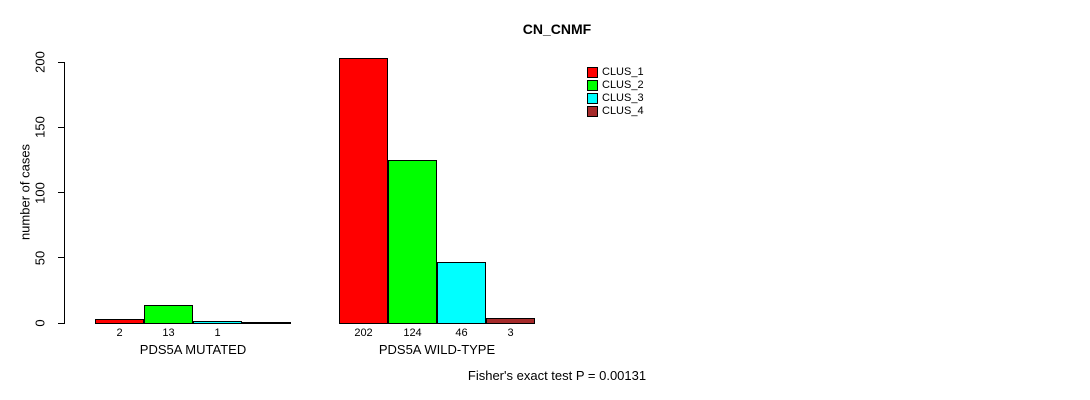 Image resolution: width=1090 pixels, height=400 pixels. I want to click on legend-label: CLUS_1, so click(623, 72).